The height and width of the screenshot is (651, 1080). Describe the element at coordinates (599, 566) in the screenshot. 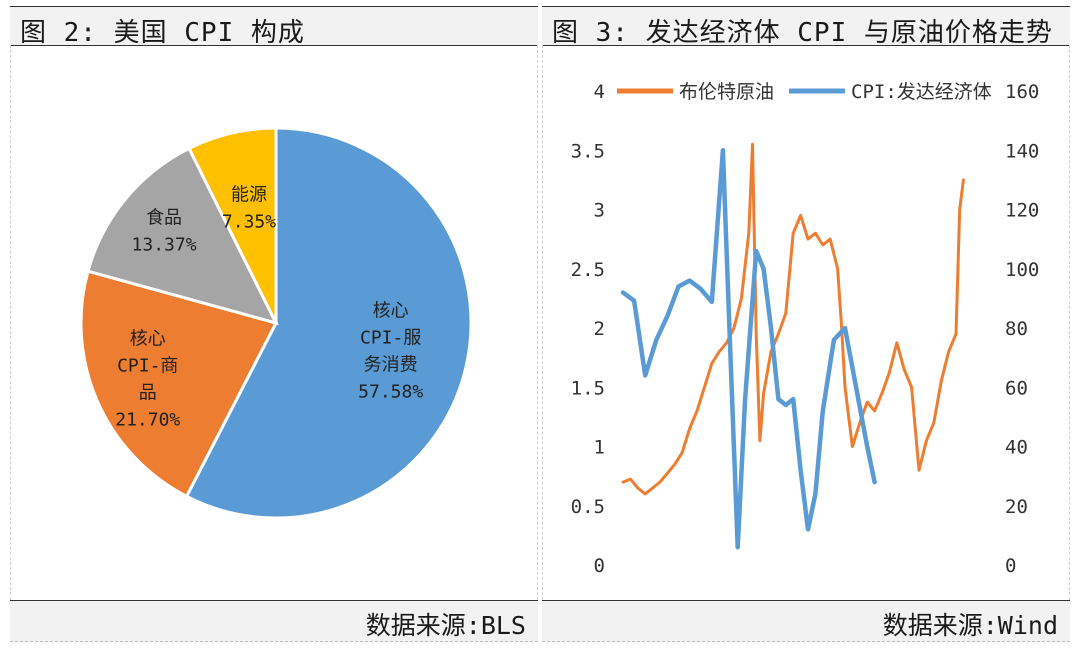

I see `y-left-tick-label: 0` at that location.